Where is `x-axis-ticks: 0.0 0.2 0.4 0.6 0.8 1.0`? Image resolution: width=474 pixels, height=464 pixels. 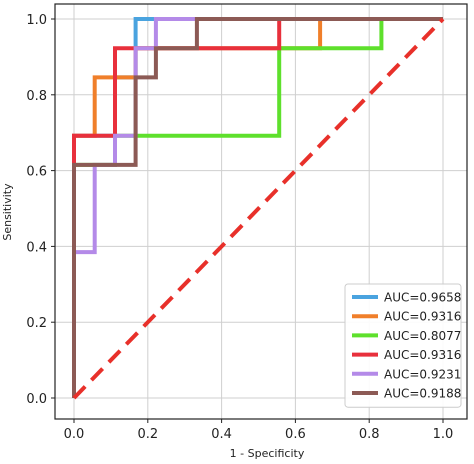
x-axis-ticks: 0.0 0.2 0.4 0.6 0.8 1.0 is located at coordinates (259, 430).